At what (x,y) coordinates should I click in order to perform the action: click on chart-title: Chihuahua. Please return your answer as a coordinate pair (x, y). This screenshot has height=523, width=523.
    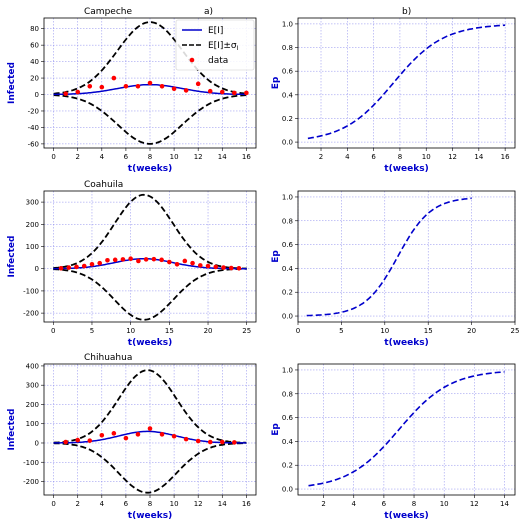
    Looking at the image, I should click on (108, 358).